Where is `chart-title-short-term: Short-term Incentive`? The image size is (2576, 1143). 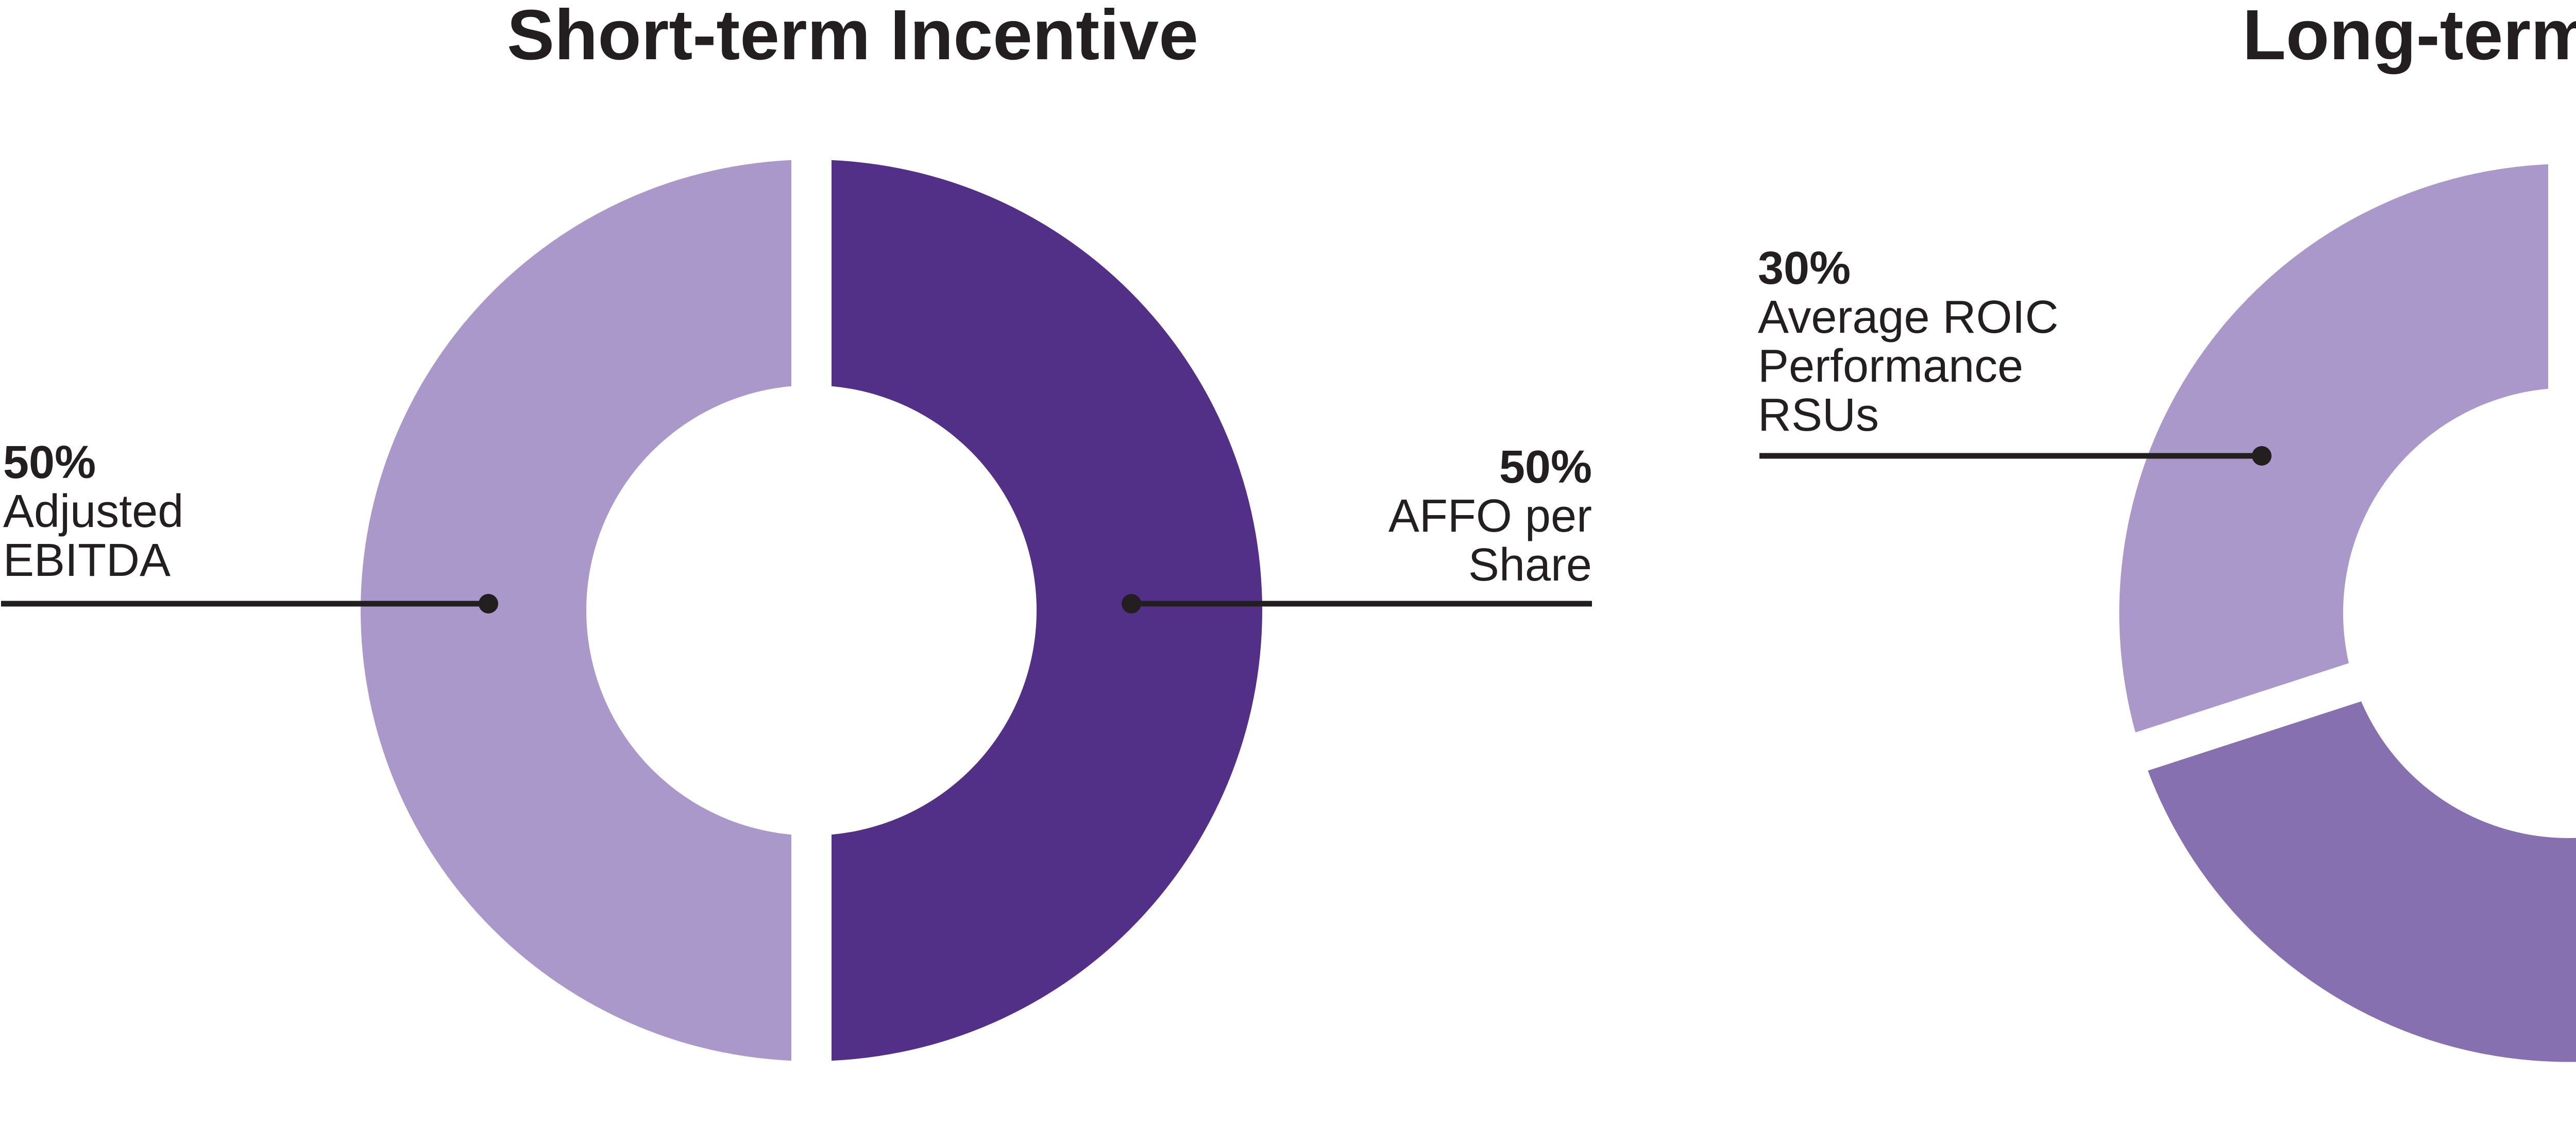
chart-title-short-term: Short-term Incentive is located at coordinates (852, 37).